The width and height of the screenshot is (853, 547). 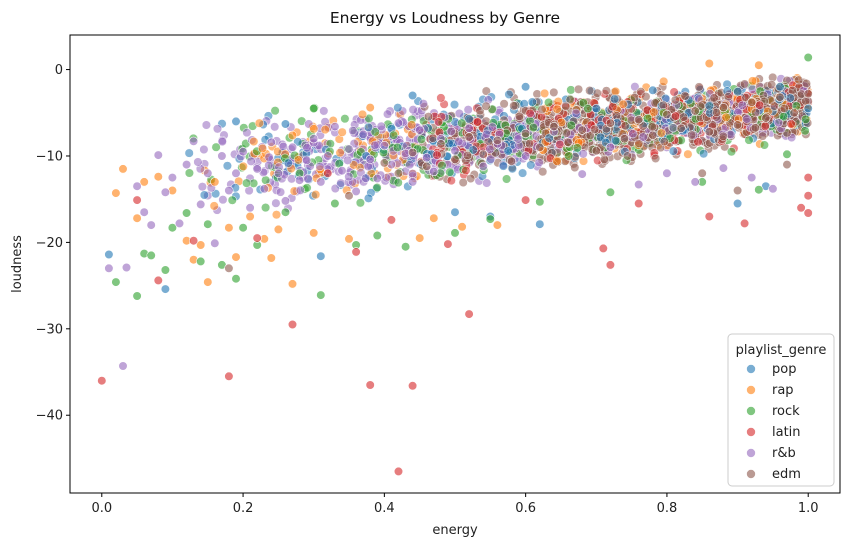 What do you see at coordinates (59, 70) in the screenshot?
I see `y-tick-label: 0` at bounding box center [59, 70].